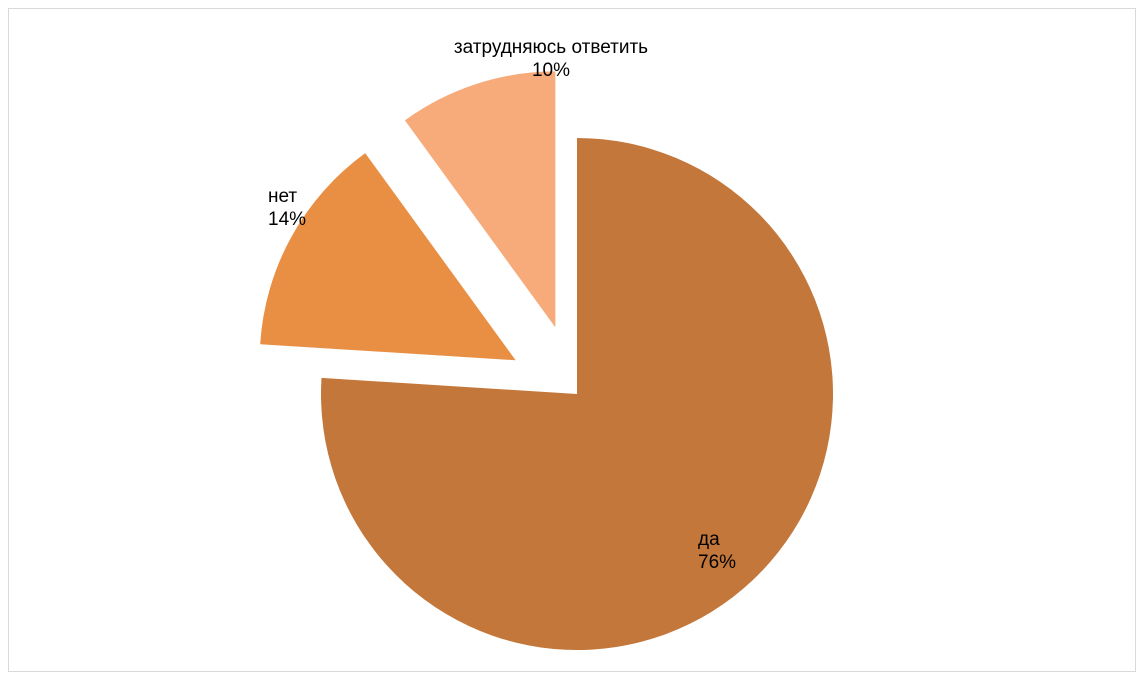 This screenshot has width=1145, height=673. What do you see at coordinates (717, 551) in the screenshot?
I see `pie-label-да: да 76%` at bounding box center [717, 551].